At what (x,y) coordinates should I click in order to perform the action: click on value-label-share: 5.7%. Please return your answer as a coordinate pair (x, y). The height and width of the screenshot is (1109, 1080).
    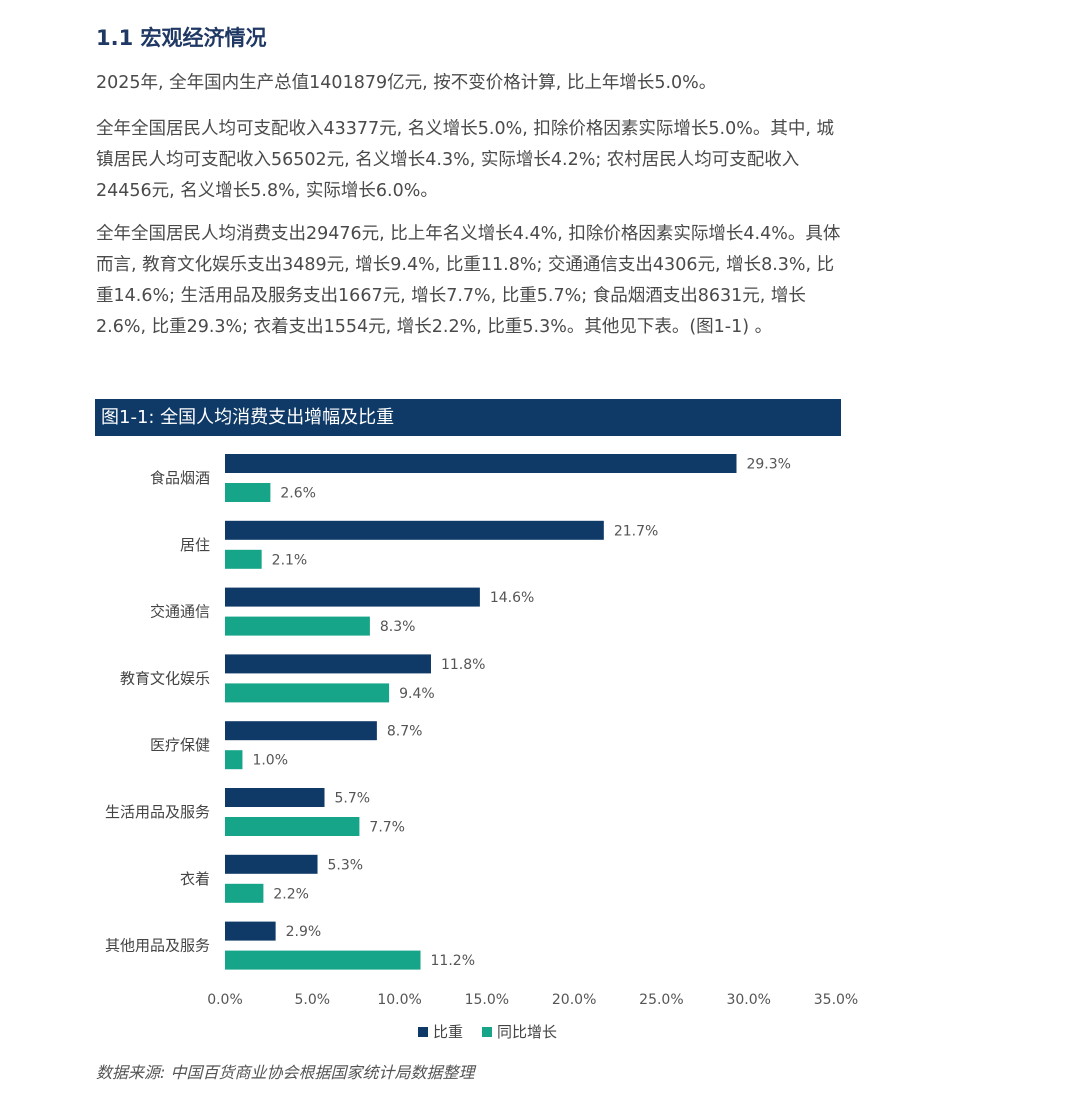
    Looking at the image, I should click on (353, 799).